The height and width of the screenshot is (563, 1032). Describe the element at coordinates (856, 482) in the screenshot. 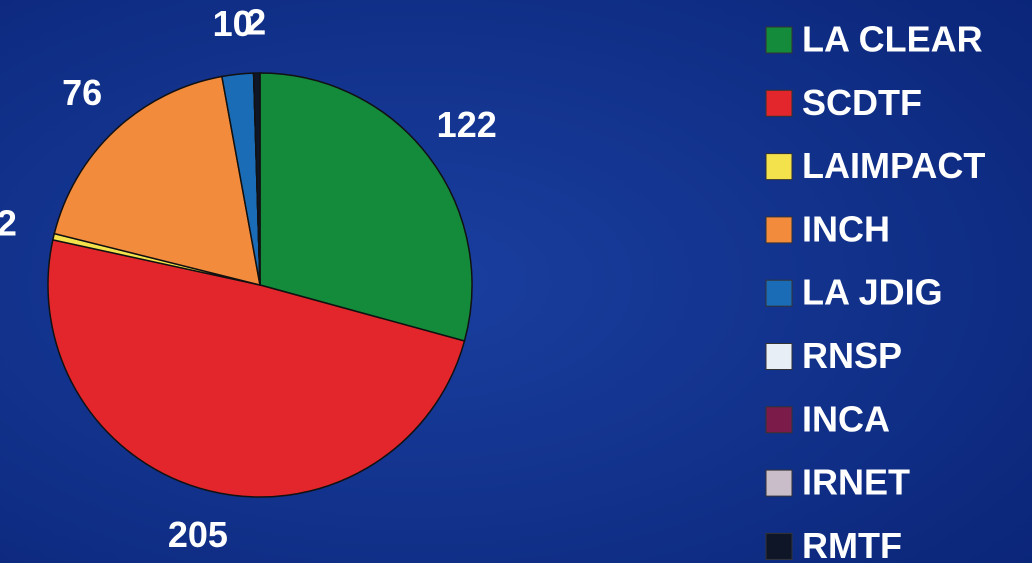

I see `legend-label: IRNET` at that location.